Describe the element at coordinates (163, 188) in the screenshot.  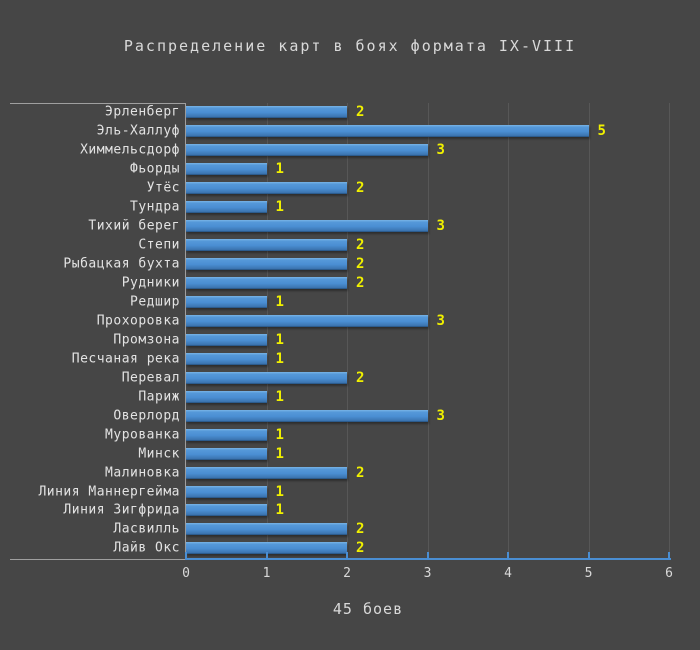
I see `category-label: Утёс` at that location.